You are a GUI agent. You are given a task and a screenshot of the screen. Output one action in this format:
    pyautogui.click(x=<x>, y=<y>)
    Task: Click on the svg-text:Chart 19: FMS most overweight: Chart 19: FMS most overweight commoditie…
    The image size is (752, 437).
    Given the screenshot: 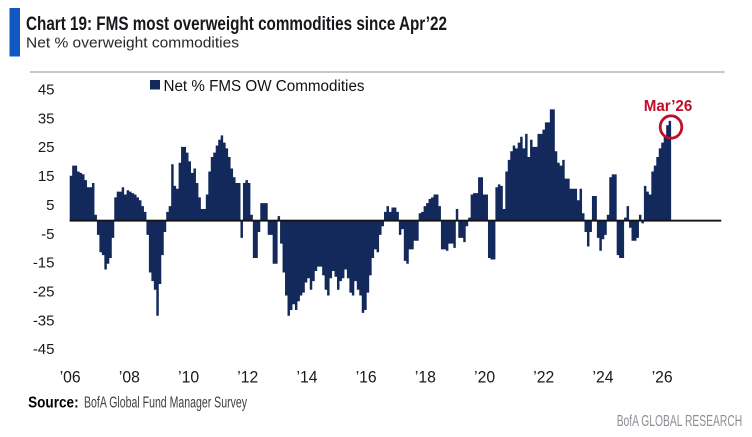 What is the action you would take?
    pyautogui.click(x=236, y=24)
    